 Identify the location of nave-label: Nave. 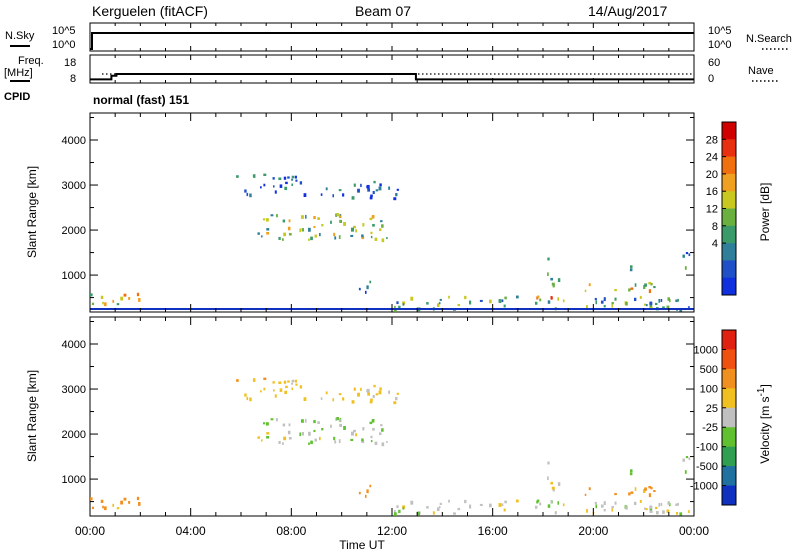
(761, 71).